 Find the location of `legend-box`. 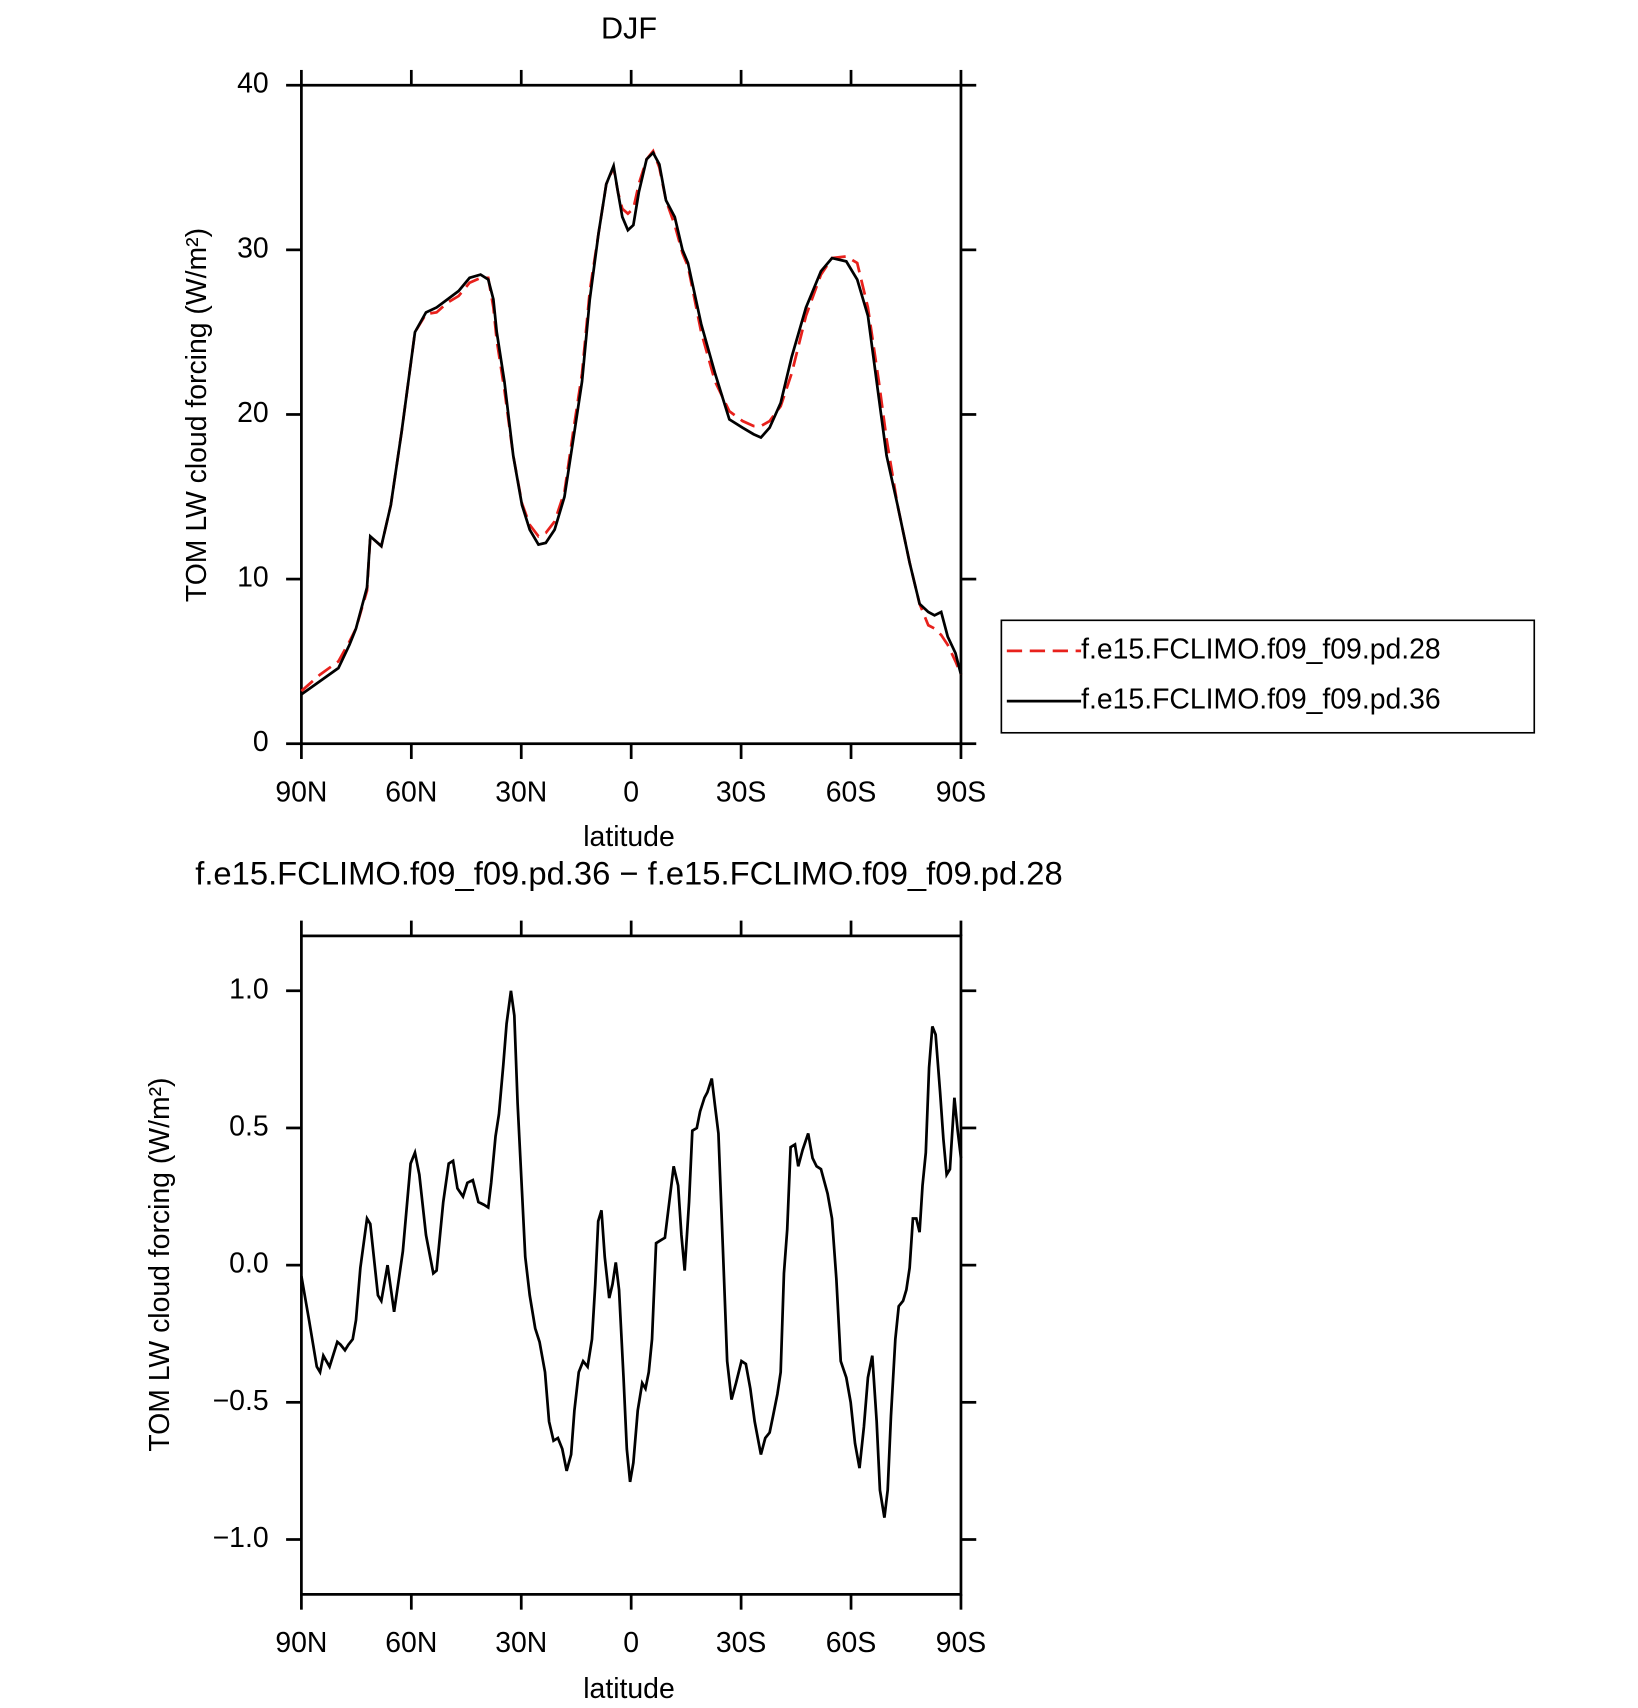

legend-box is located at coordinates (1268, 676).